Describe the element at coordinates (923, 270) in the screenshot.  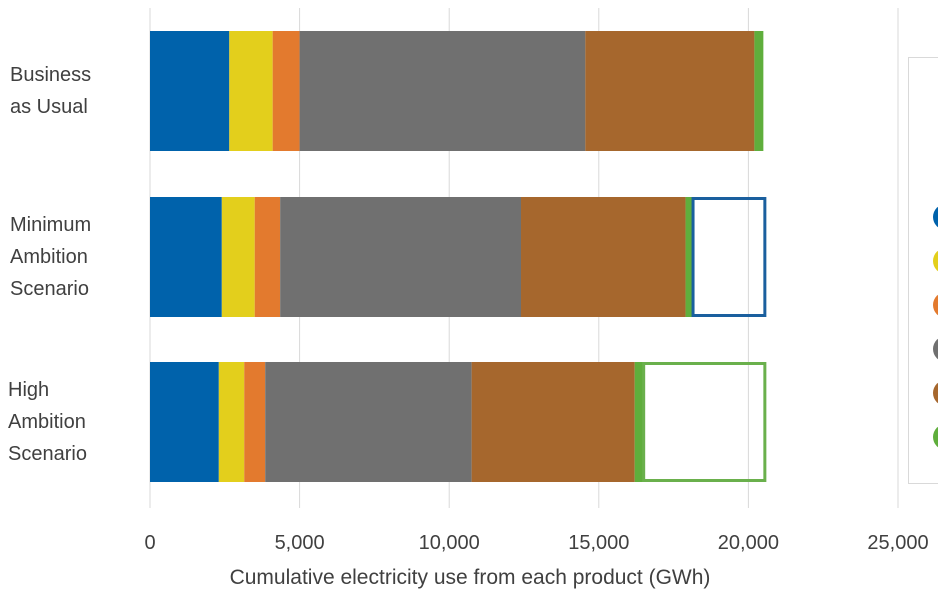
I see `legend` at that location.